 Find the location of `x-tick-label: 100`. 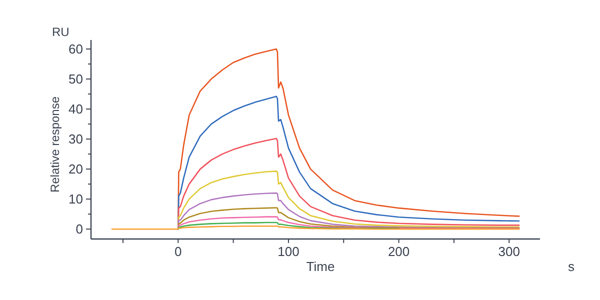

x-tick-label: 100 is located at coordinates (289, 251).